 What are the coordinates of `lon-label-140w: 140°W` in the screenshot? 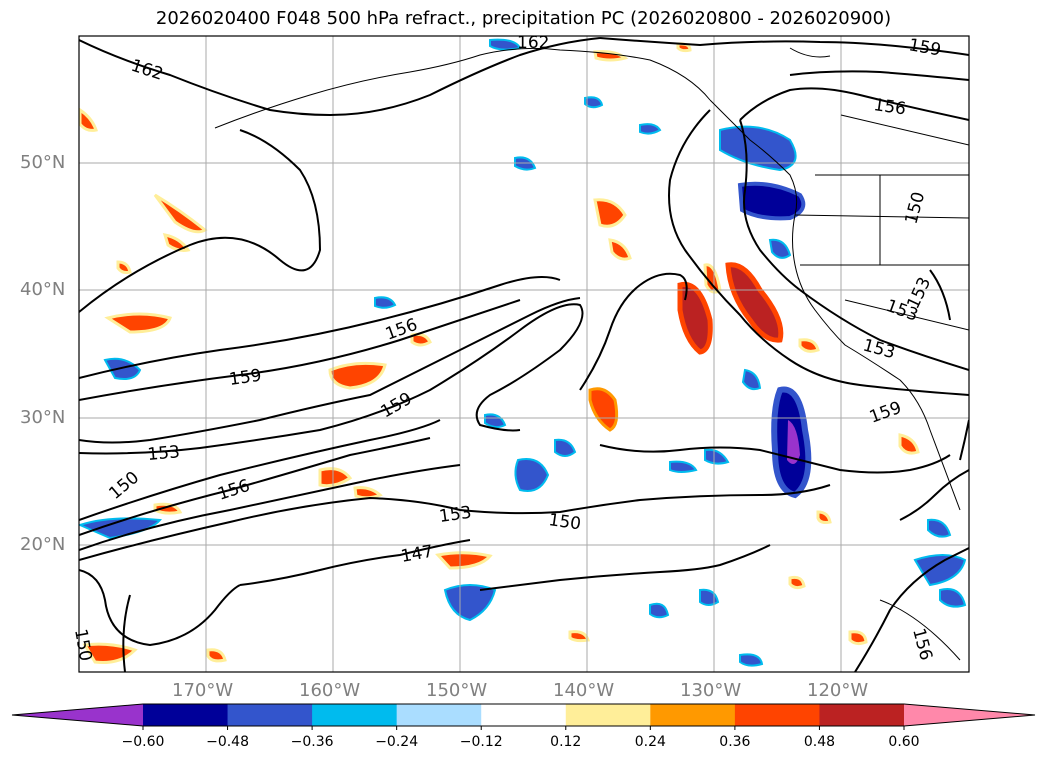 It's located at (584, 690).